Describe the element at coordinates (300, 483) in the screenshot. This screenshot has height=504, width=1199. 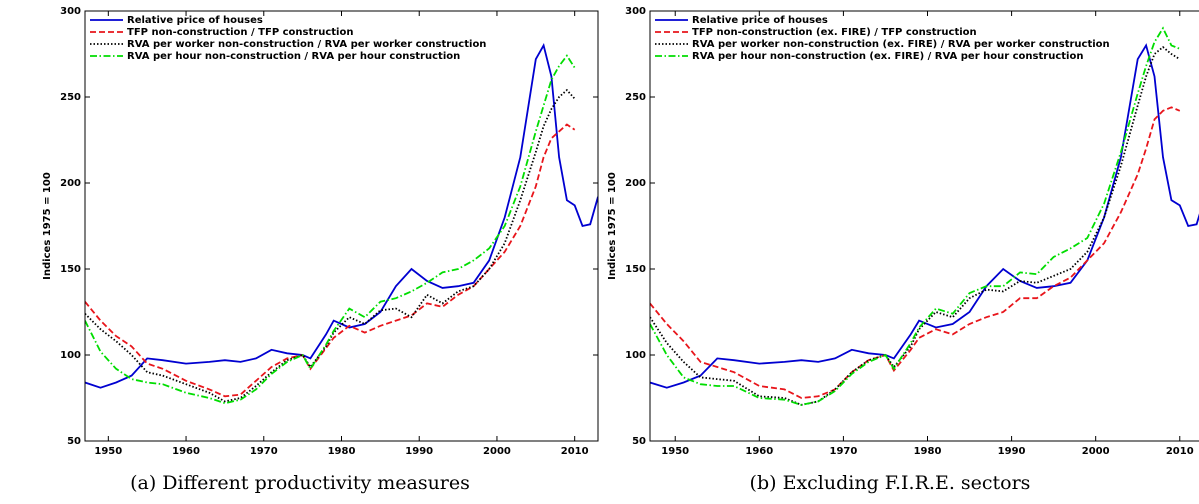
I see `caption: (a) Different productivity measures` at that location.